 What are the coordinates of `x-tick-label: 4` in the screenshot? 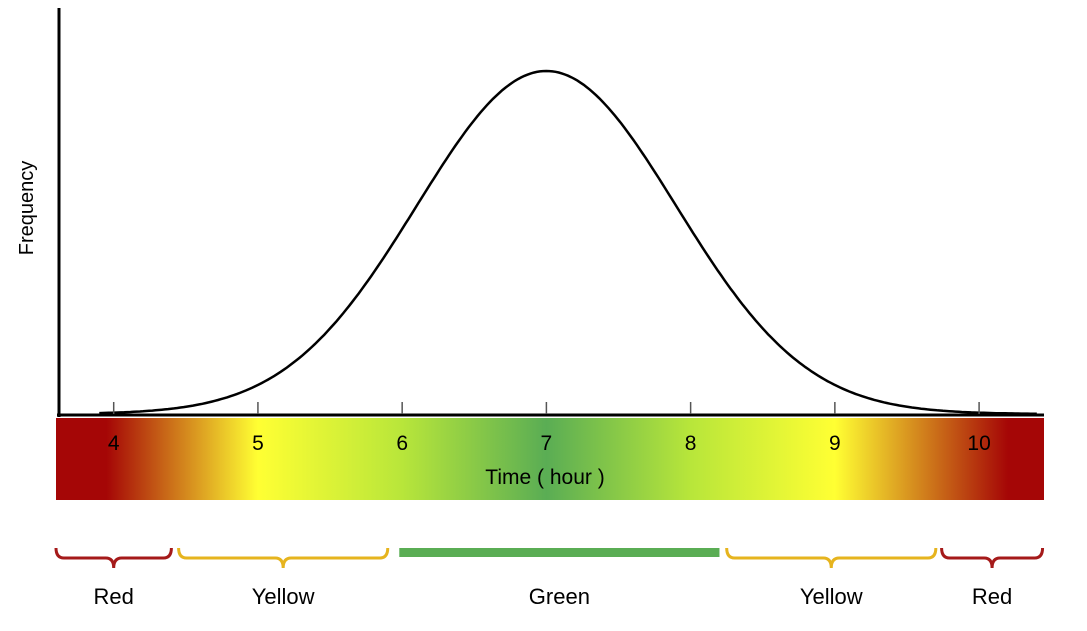 It's located at (114, 443).